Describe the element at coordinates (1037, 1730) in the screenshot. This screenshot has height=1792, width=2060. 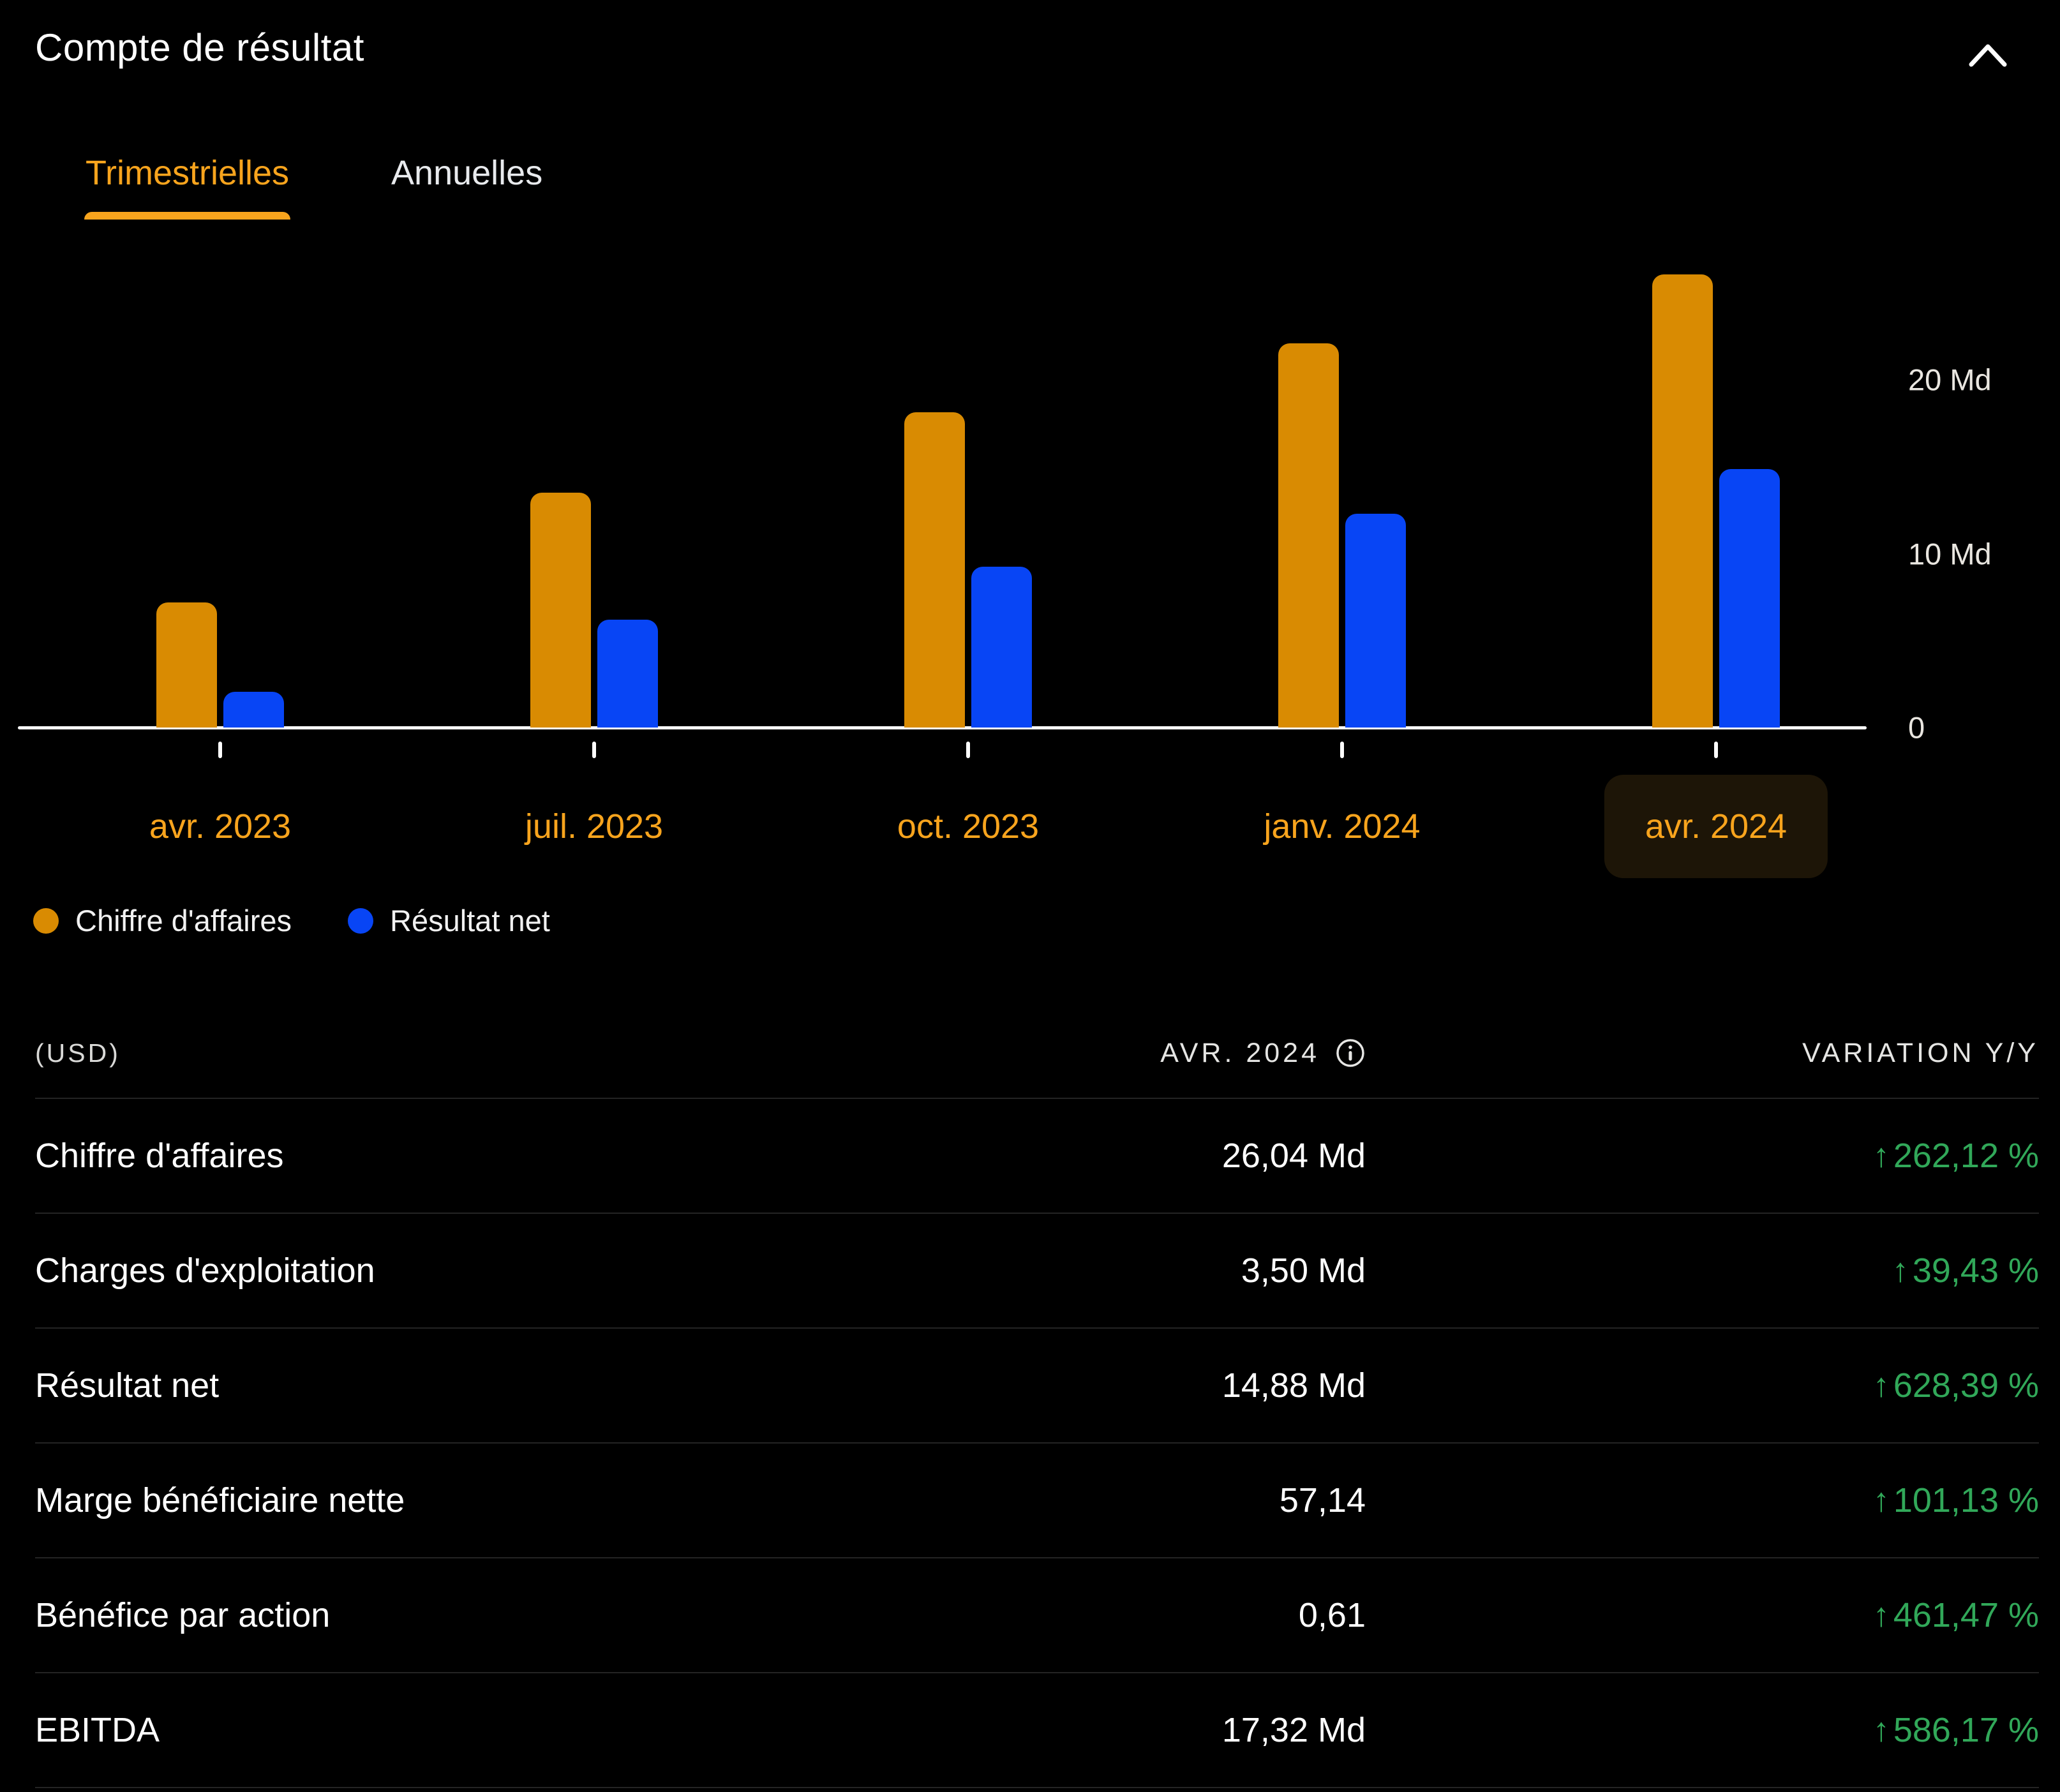
I see `table-row: EBITDA 17,32 Md ↑ 586,17 %` at that location.